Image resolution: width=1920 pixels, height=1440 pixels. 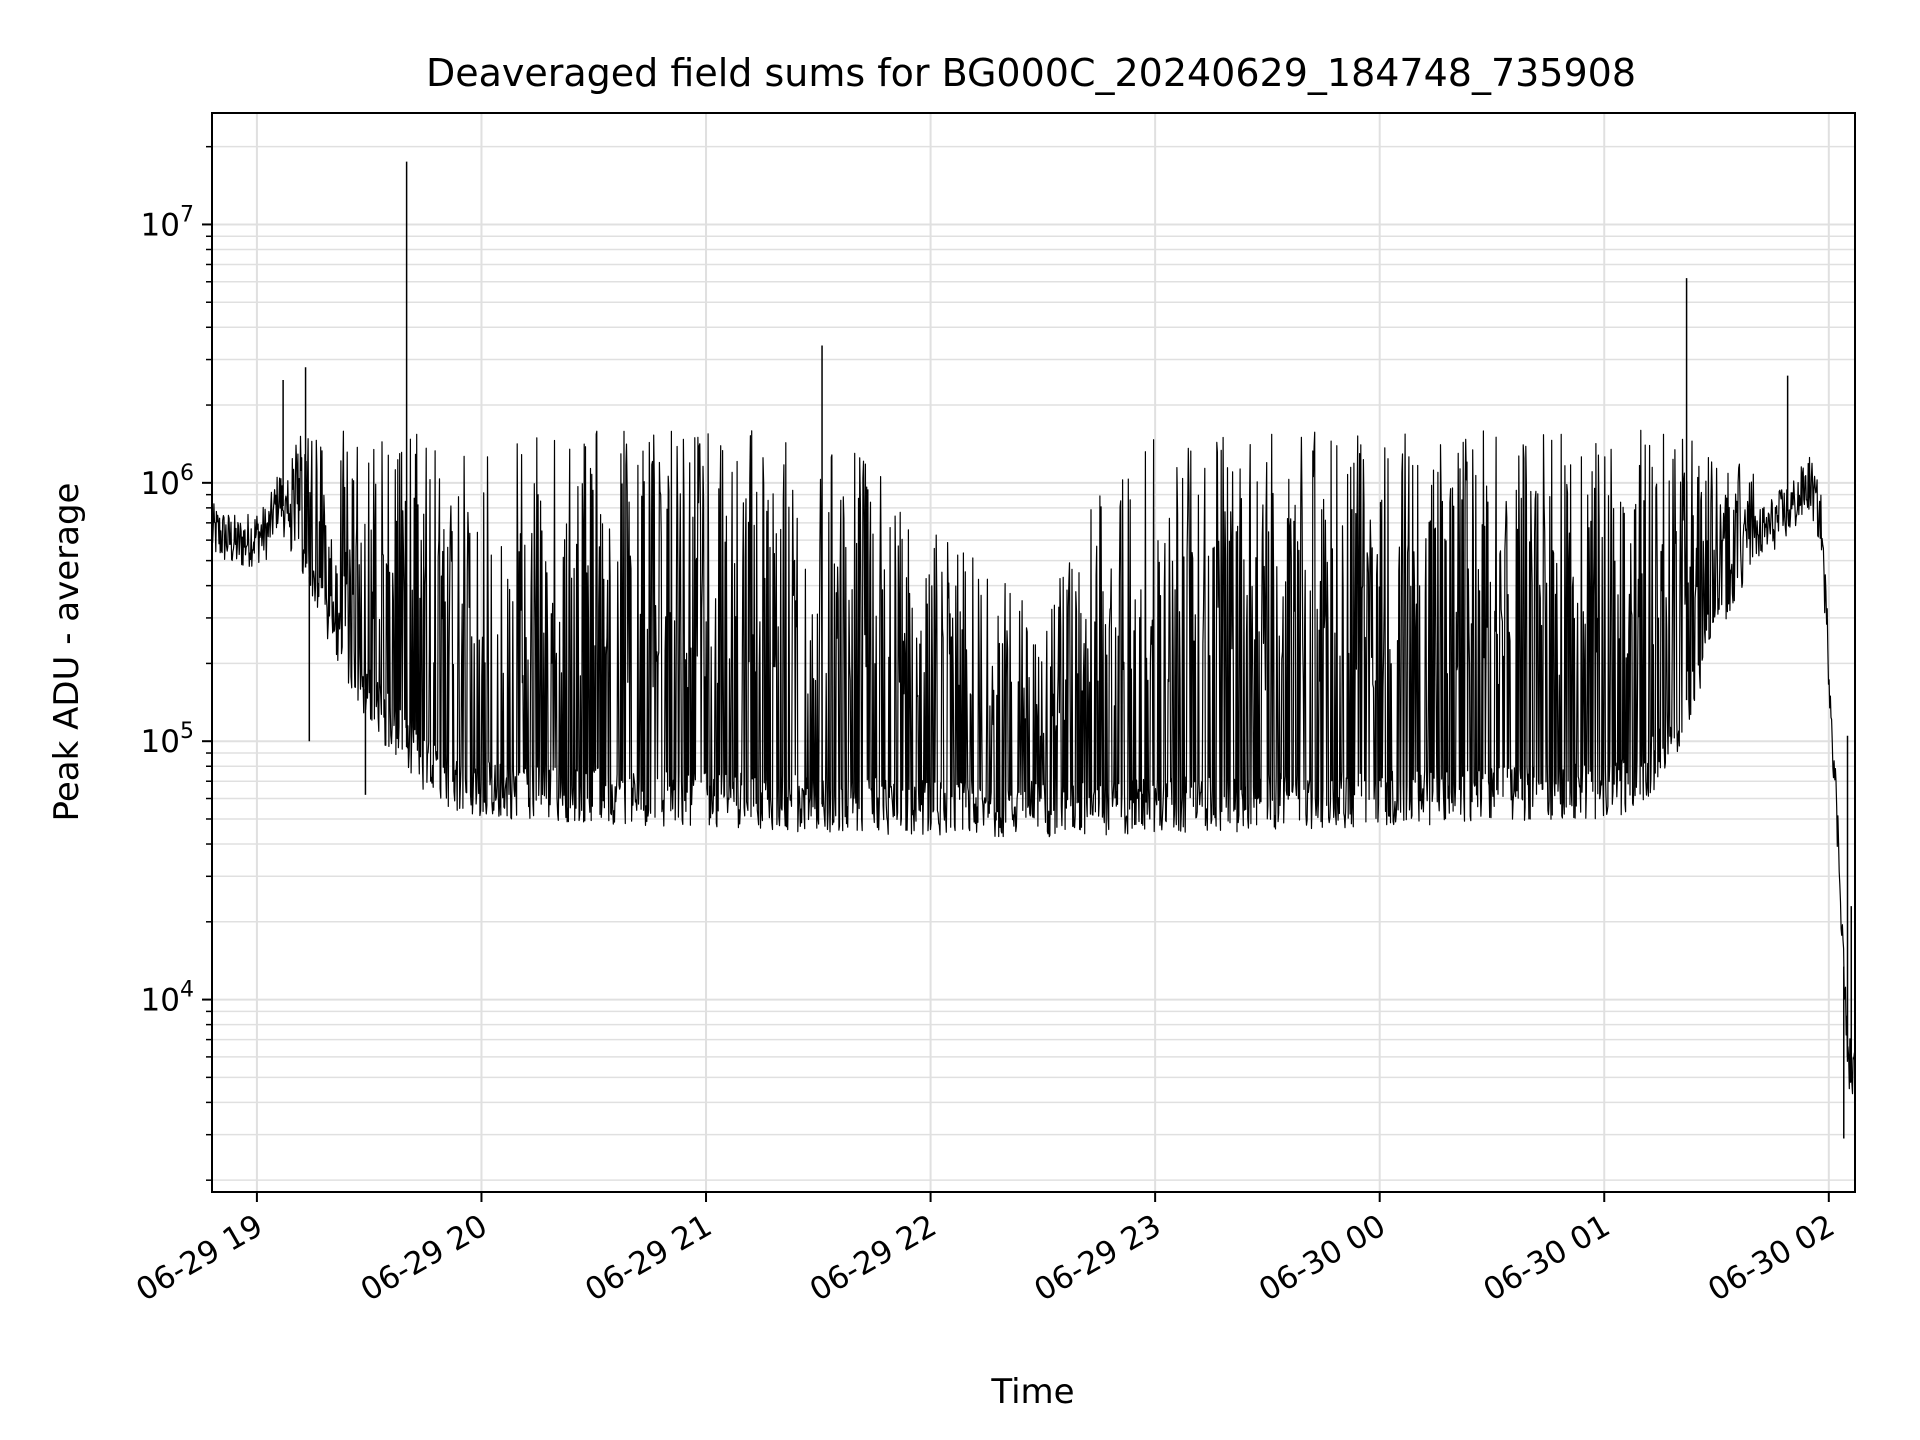 What do you see at coordinates (1097, 1258) in the screenshot?
I see `x-tick-label: 06-29 23` at bounding box center [1097, 1258].